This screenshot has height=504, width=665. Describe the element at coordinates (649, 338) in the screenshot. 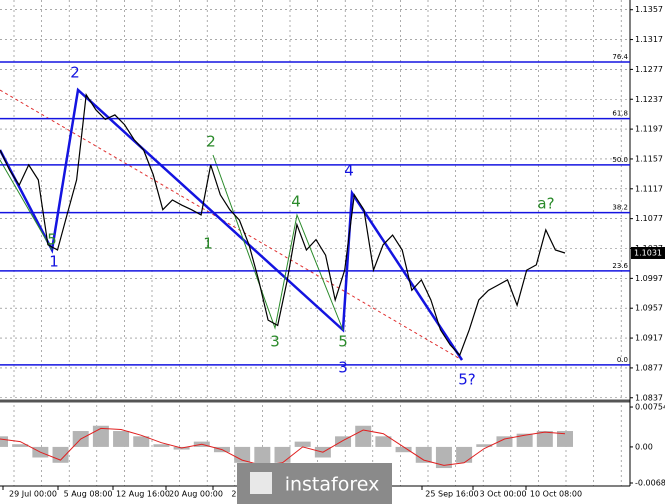

I see `y-tick-label: 1.0917` at that location.